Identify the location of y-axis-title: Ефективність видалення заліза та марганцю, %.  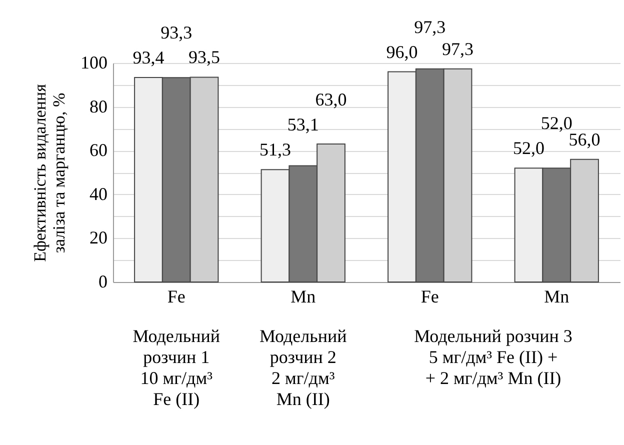
(49, 173).